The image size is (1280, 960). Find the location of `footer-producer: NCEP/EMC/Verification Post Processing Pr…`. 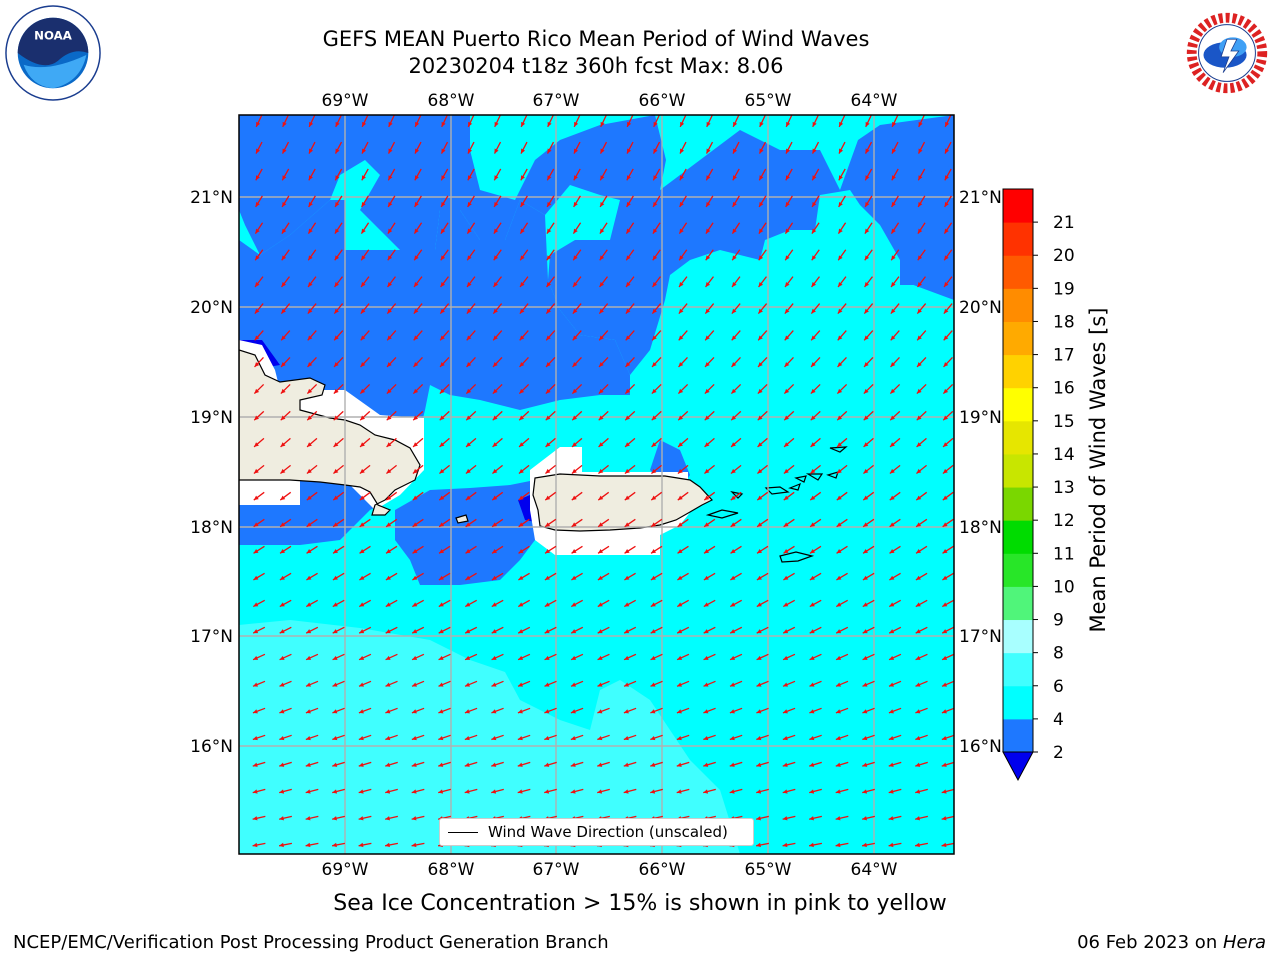

footer-producer: NCEP/EMC/Verification Post Processing Pr… is located at coordinates (311, 942).